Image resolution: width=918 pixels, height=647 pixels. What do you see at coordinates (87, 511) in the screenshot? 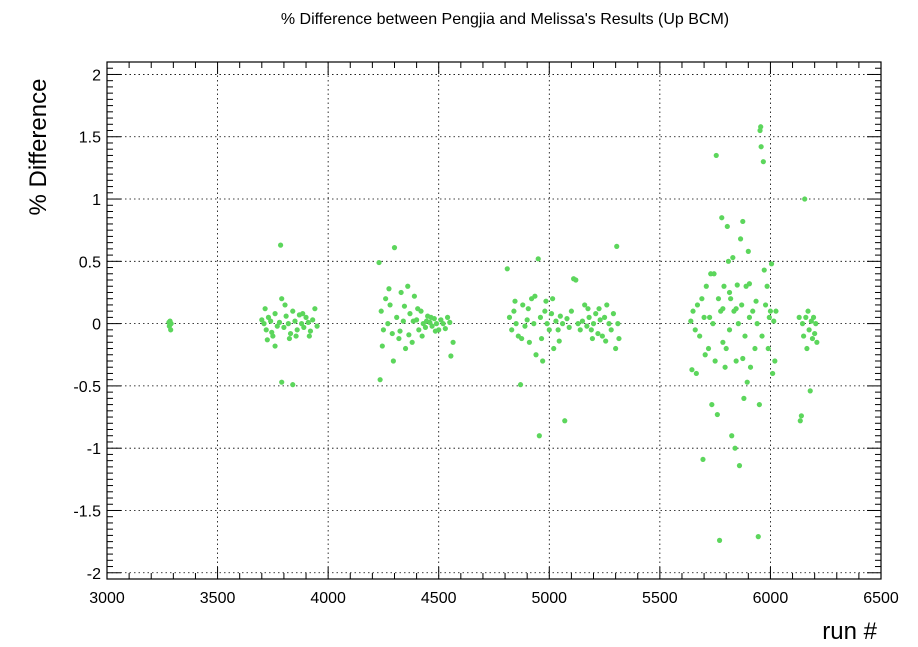
I see `y-tick-label: -1.5` at bounding box center [87, 511].